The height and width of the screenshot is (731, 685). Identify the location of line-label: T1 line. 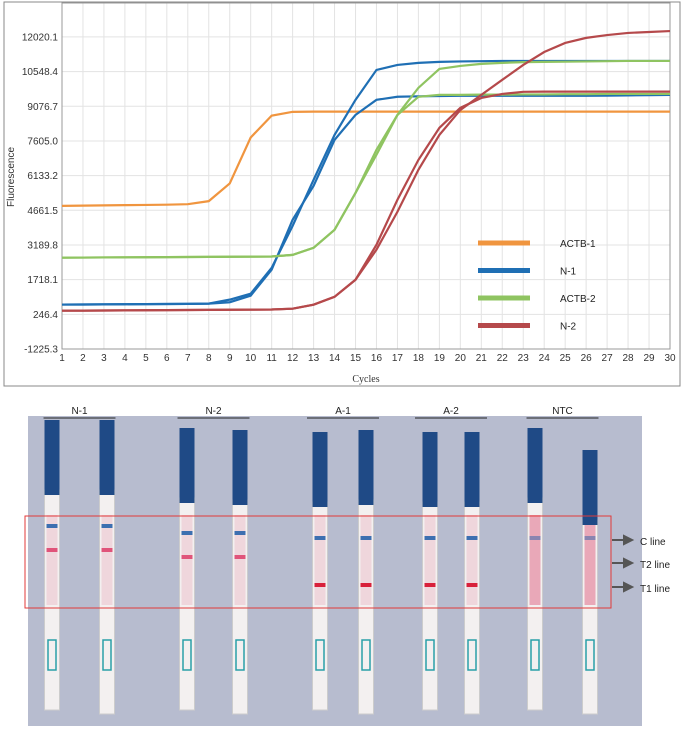
(655, 589).